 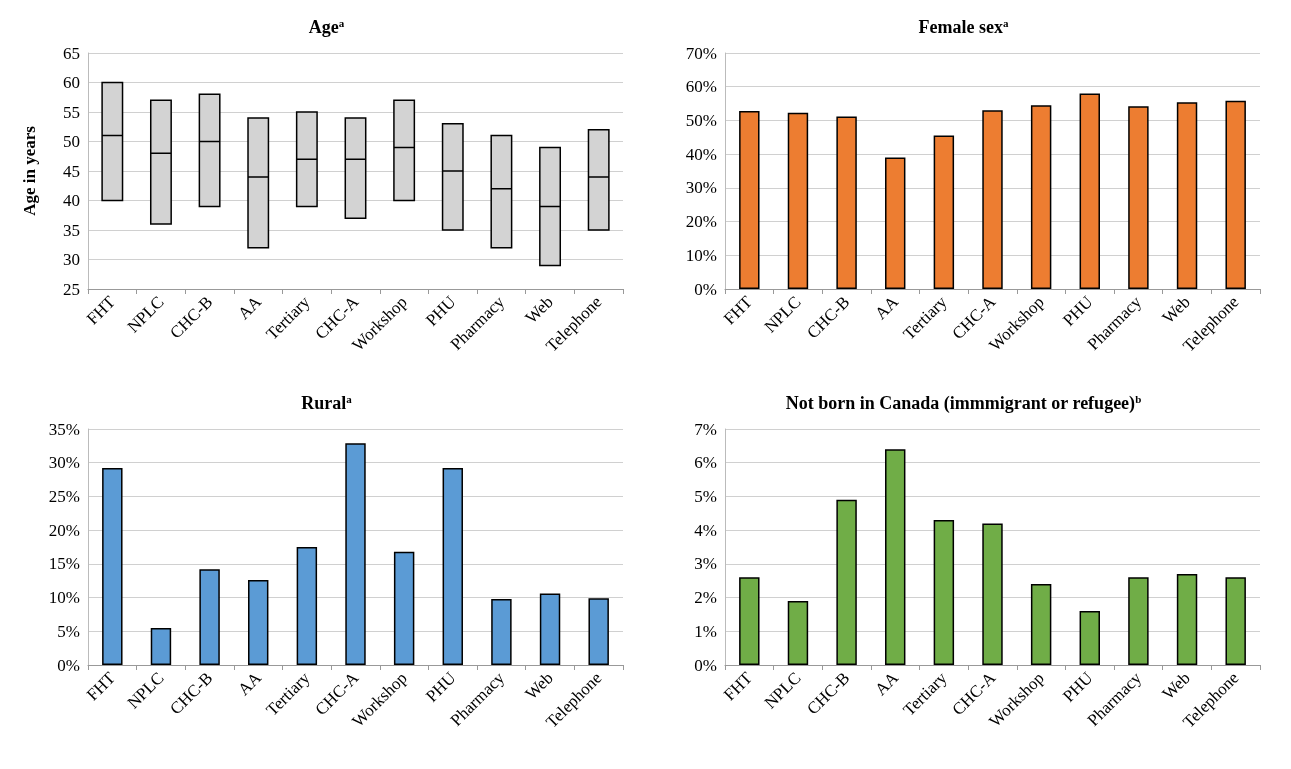 I want to click on y-tick-label: 35%, so click(x=64, y=429).